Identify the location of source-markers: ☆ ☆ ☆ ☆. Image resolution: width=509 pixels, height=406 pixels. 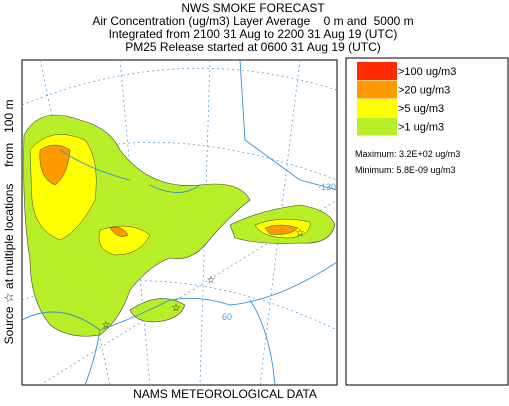
(203, 279).